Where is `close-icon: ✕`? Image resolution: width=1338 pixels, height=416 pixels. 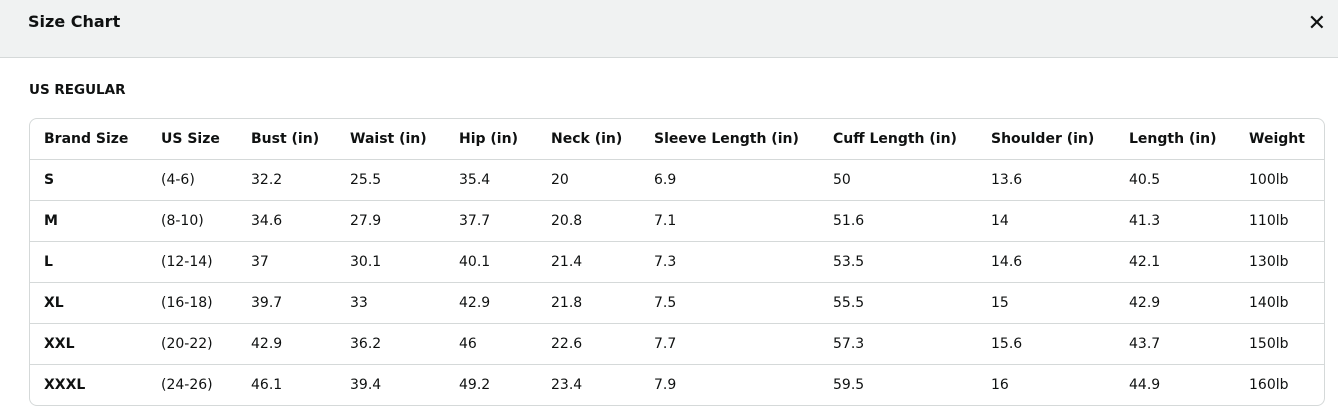
close-icon: ✕ is located at coordinates (1316, 23).